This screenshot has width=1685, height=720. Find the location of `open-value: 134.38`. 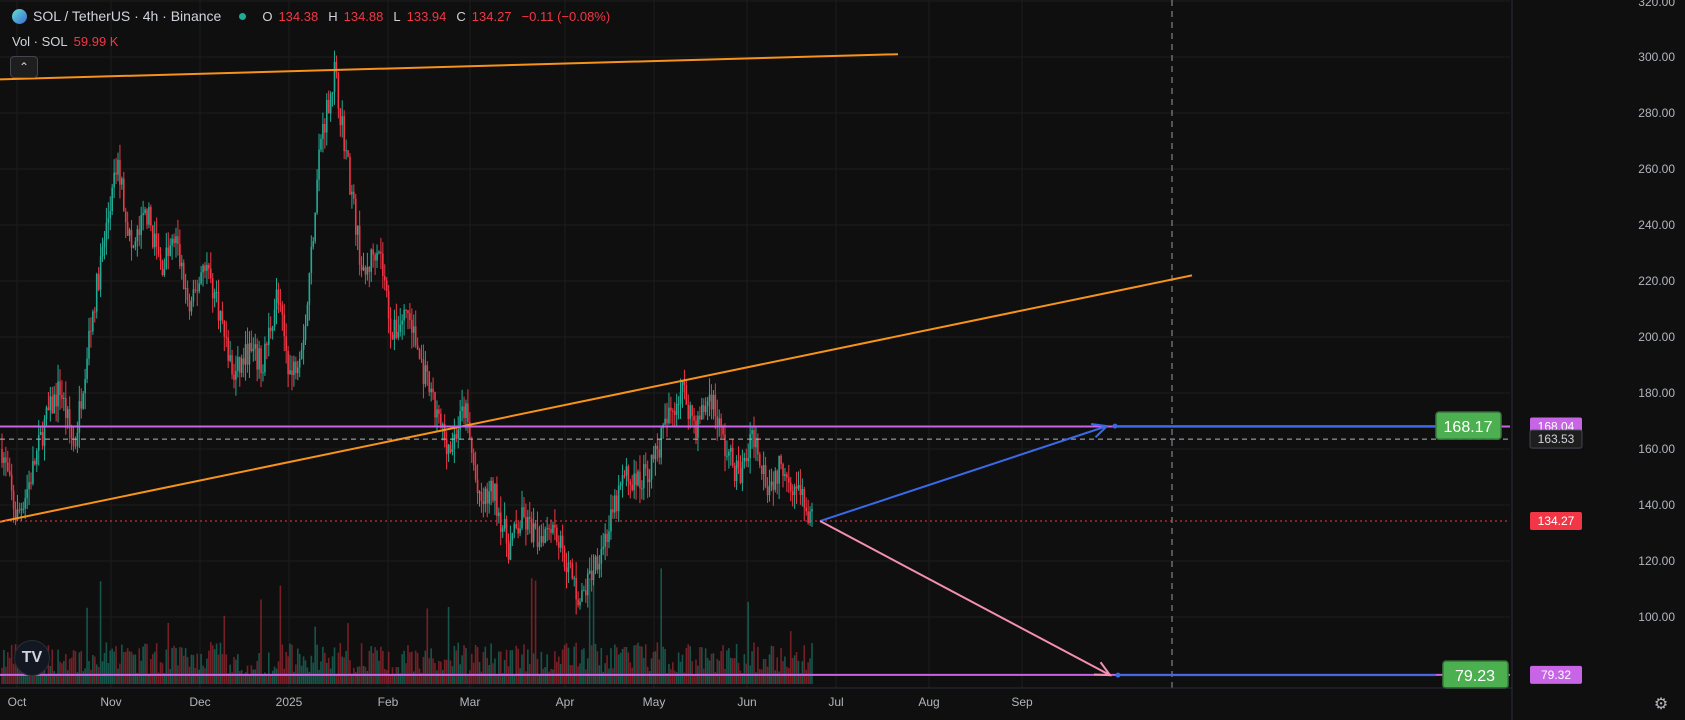

open-value: 134.38 is located at coordinates (298, 16).